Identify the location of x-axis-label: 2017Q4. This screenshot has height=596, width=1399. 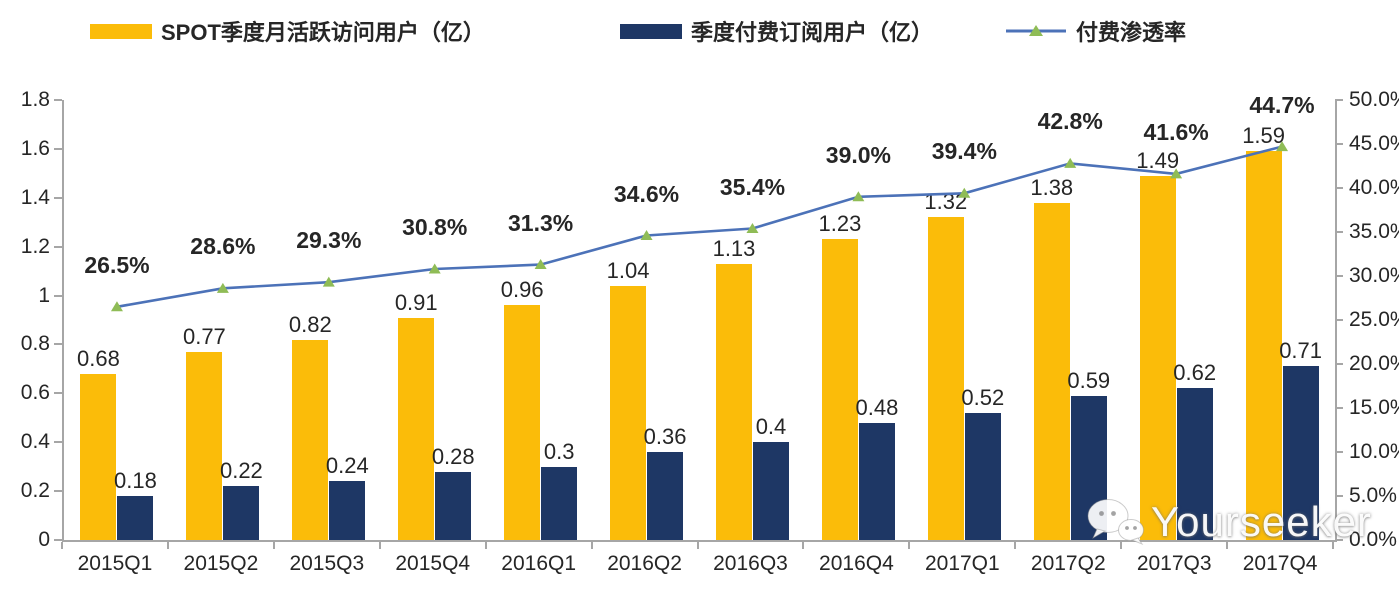
(1280, 563).